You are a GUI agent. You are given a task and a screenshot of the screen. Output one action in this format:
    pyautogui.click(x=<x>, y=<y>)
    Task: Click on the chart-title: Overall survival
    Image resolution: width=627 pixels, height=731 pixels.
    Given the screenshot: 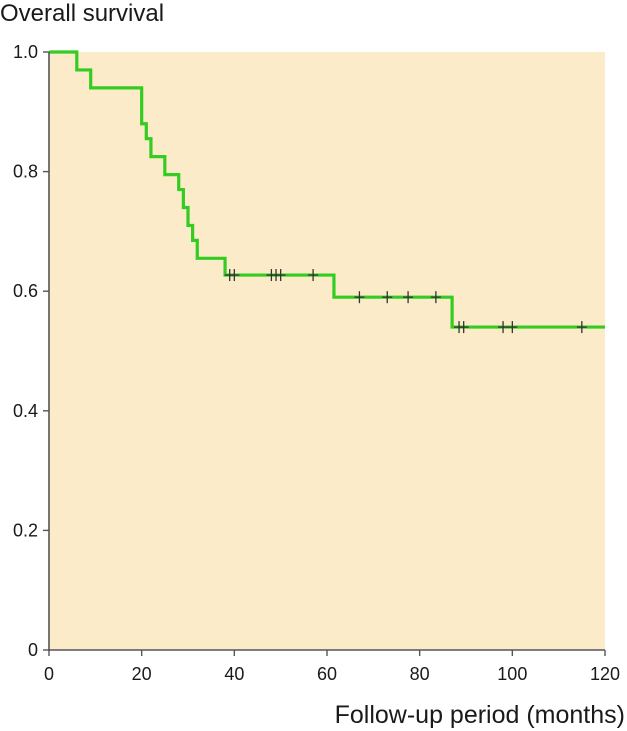 What is the action you would take?
    pyautogui.click(x=82, y=13)
    